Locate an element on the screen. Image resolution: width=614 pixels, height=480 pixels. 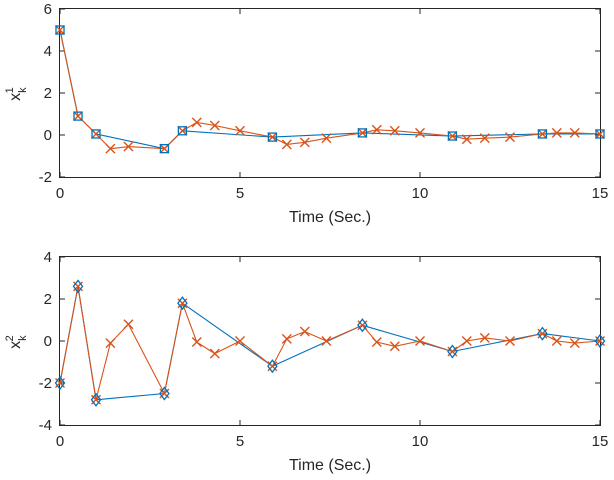
top-y-label-sub: k is located at coordinates (23, 90).